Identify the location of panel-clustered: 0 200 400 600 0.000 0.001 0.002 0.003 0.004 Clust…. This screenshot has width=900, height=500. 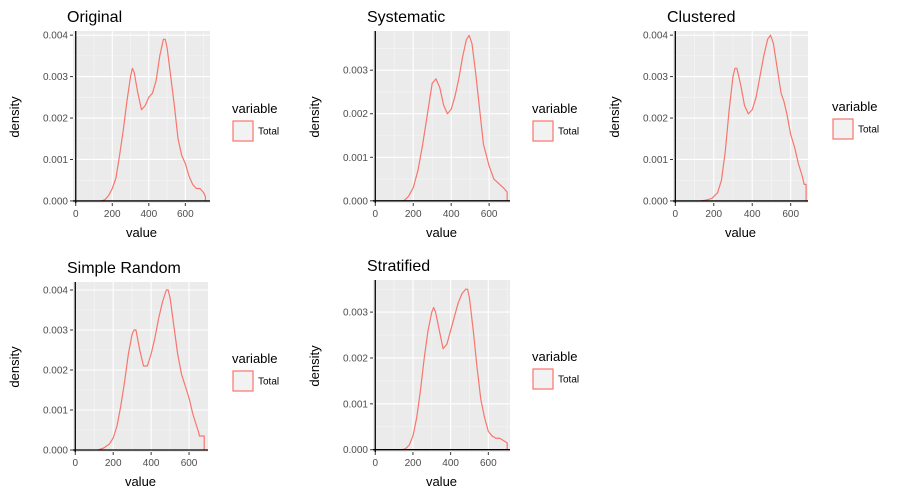
(743, 124).